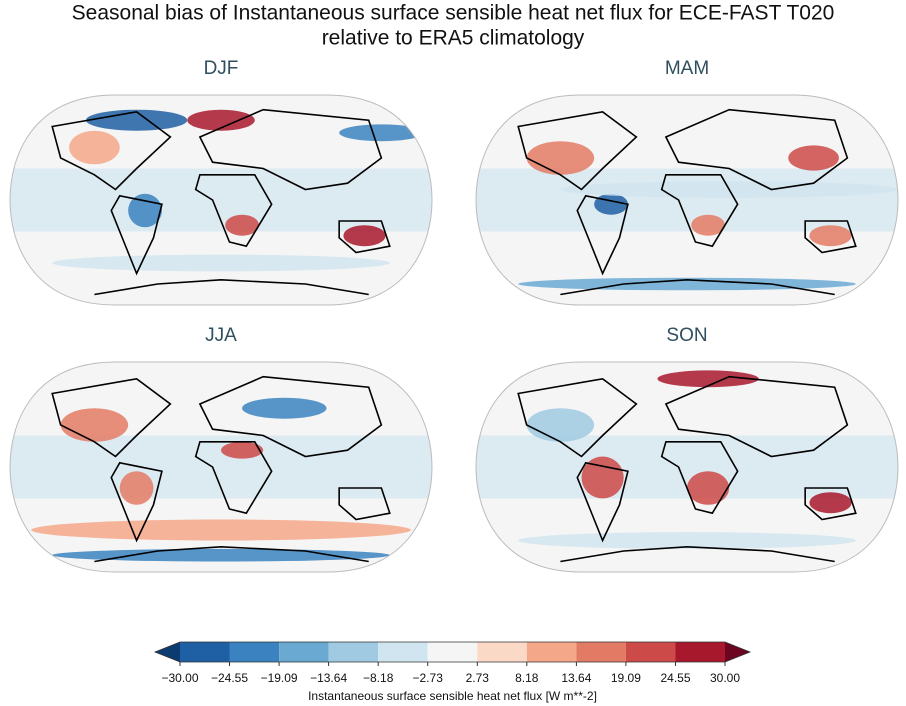 The height and width of the screenshot is (706, 906). I want to click on panel-title: MAM, so click(687, 68).